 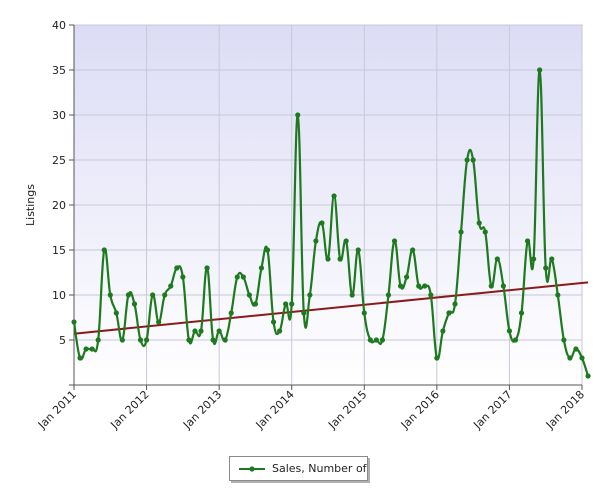 I want to click on y-tick-label: 30, so click(x=59, y=115).